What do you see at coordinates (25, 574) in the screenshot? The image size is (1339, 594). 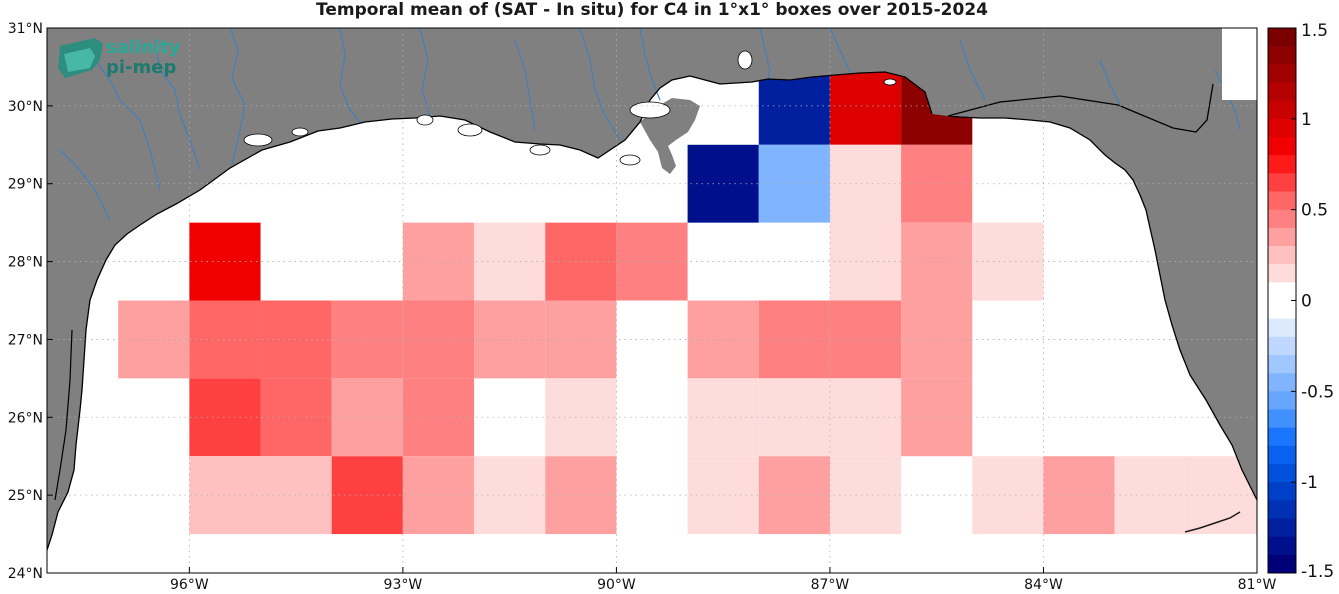 I see `y-tick-label: 24°N` at bounding box center [25, 574].